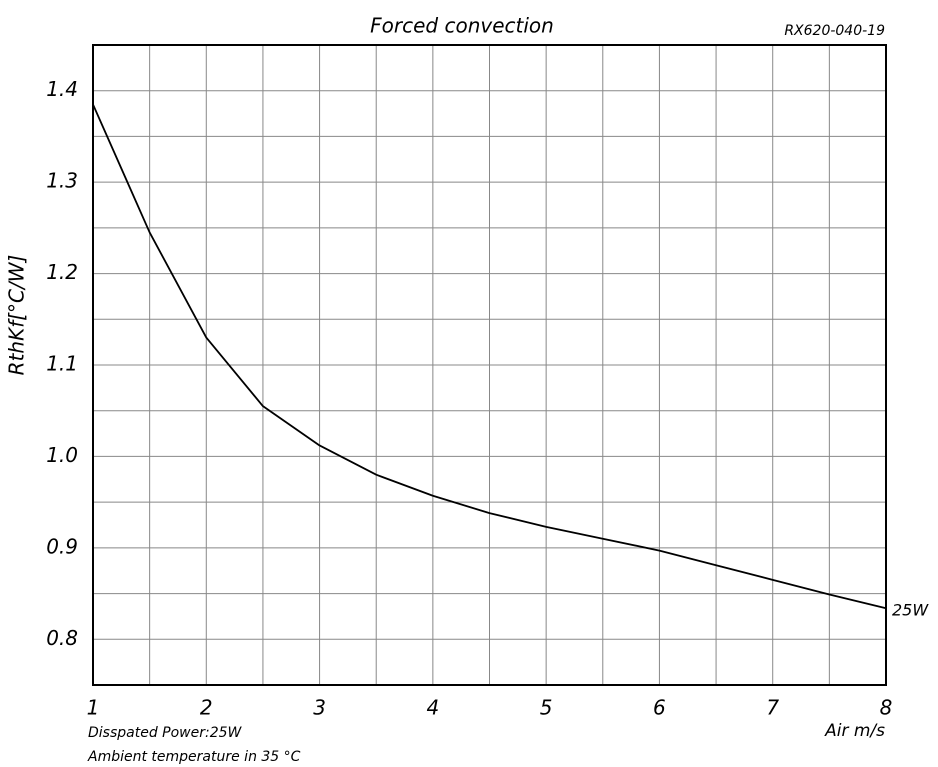  What do you see at coordinates (62, 455) in the screenshot?
I see `y-tick-label: 1.0` at bounding box center [62, 455].